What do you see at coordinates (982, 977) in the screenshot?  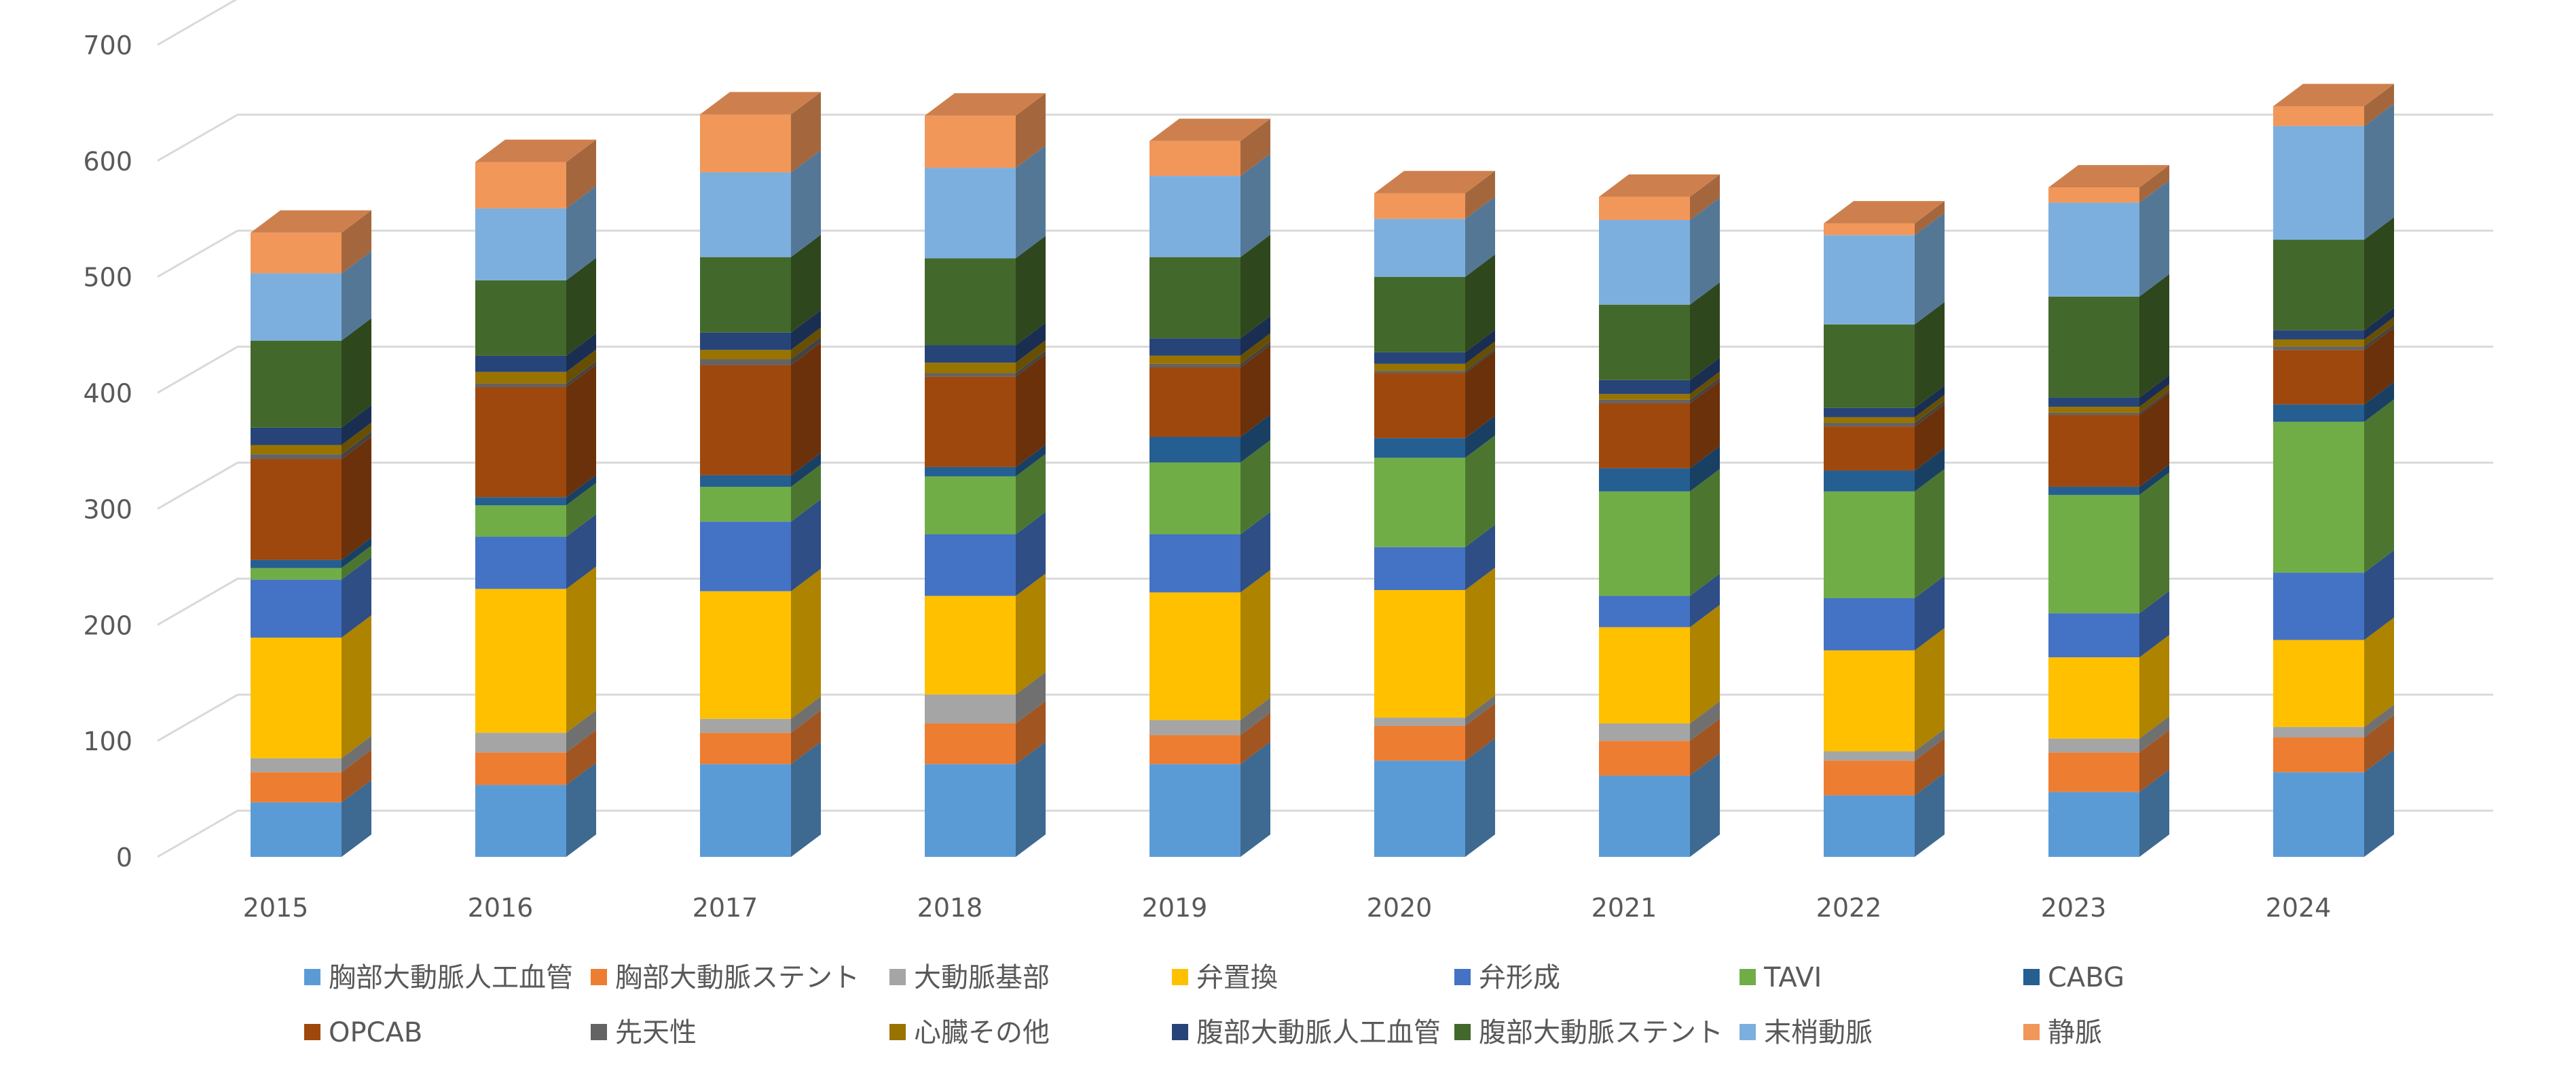 I see `legend-label: 大動脈基部` at bounding box center [982, 977].